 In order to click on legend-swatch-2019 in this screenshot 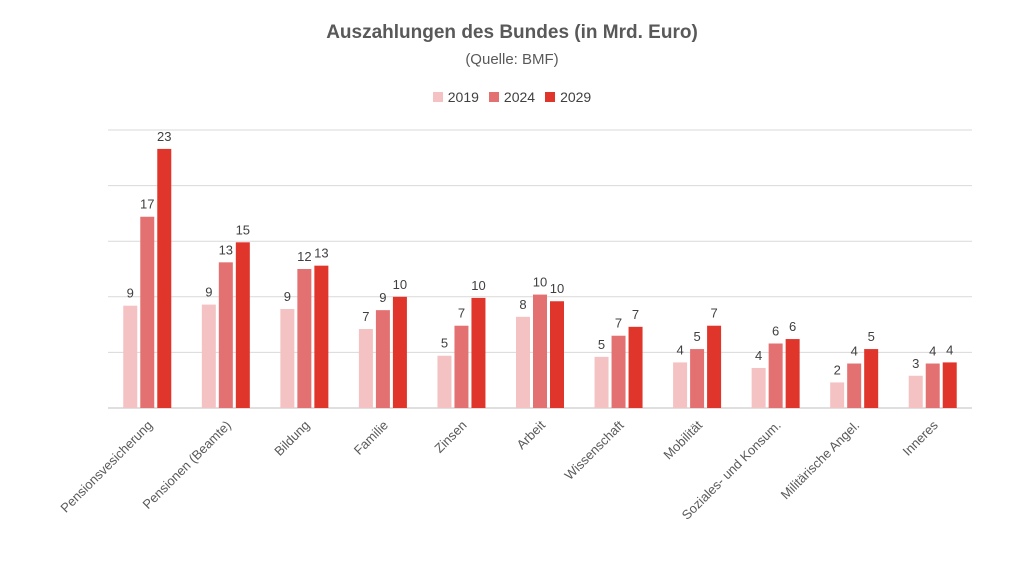, I will do `click(437, 97)`.